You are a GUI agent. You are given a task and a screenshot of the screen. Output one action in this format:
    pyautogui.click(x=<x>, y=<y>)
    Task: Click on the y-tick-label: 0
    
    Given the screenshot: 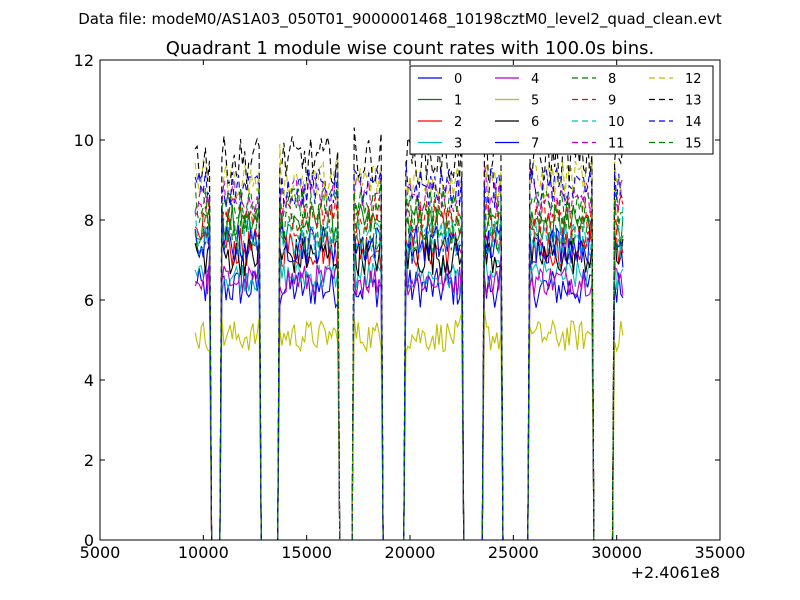 What is the action you would take?
    pyautogui.click(x=89, y=540)
    